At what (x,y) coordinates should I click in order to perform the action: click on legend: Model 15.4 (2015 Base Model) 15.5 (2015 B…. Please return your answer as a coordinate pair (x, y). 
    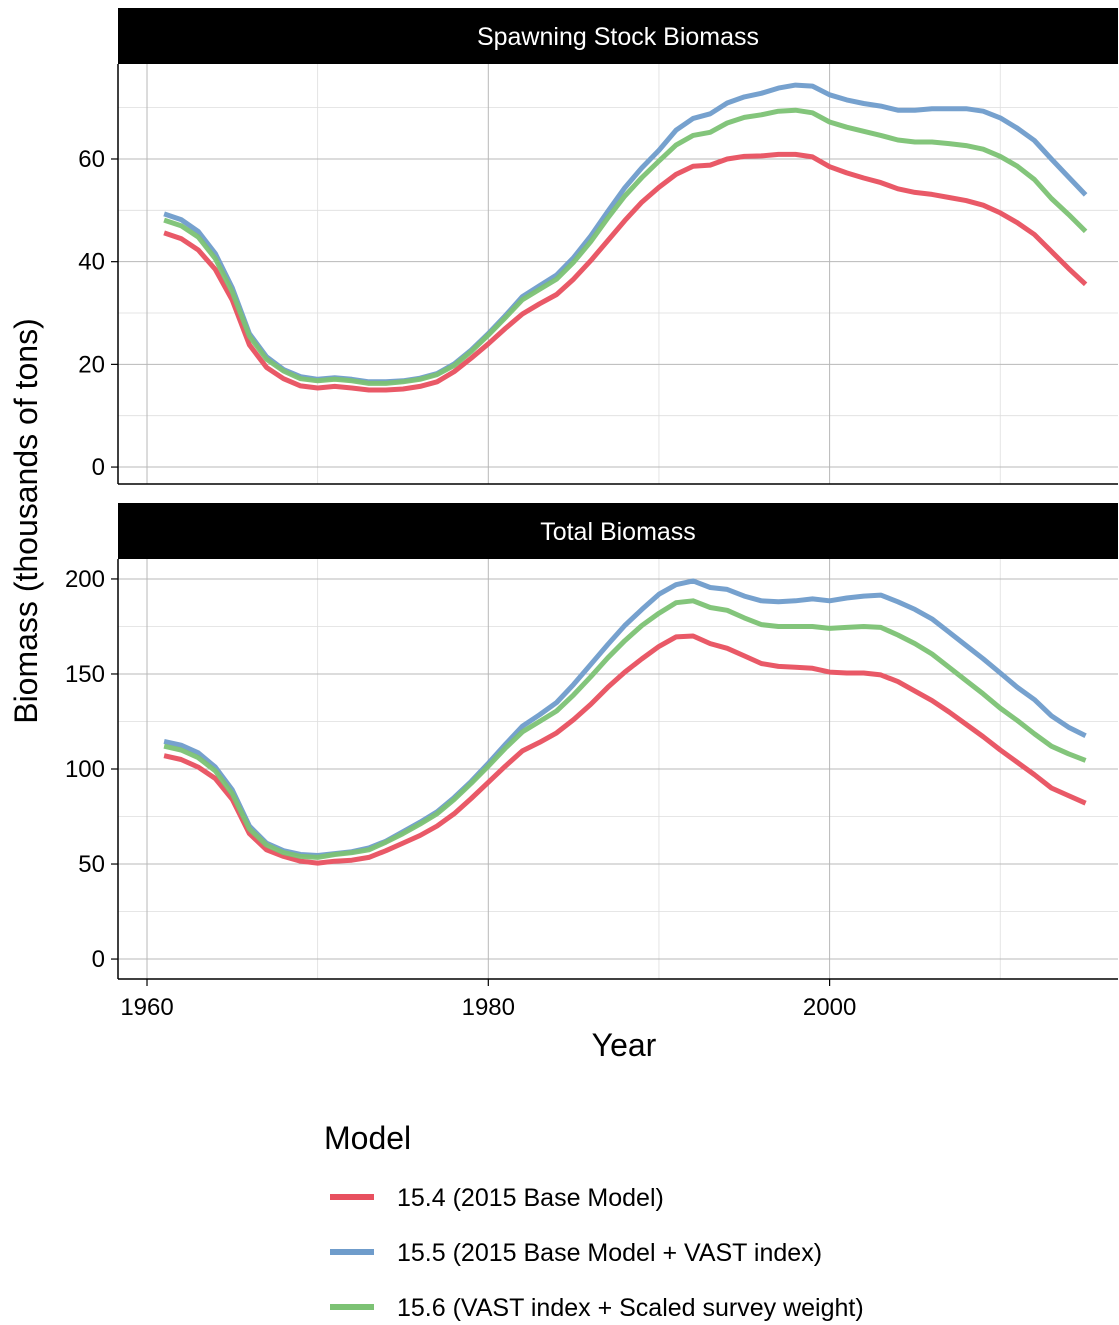
    Looking at the image, I should click on (594, 1221).